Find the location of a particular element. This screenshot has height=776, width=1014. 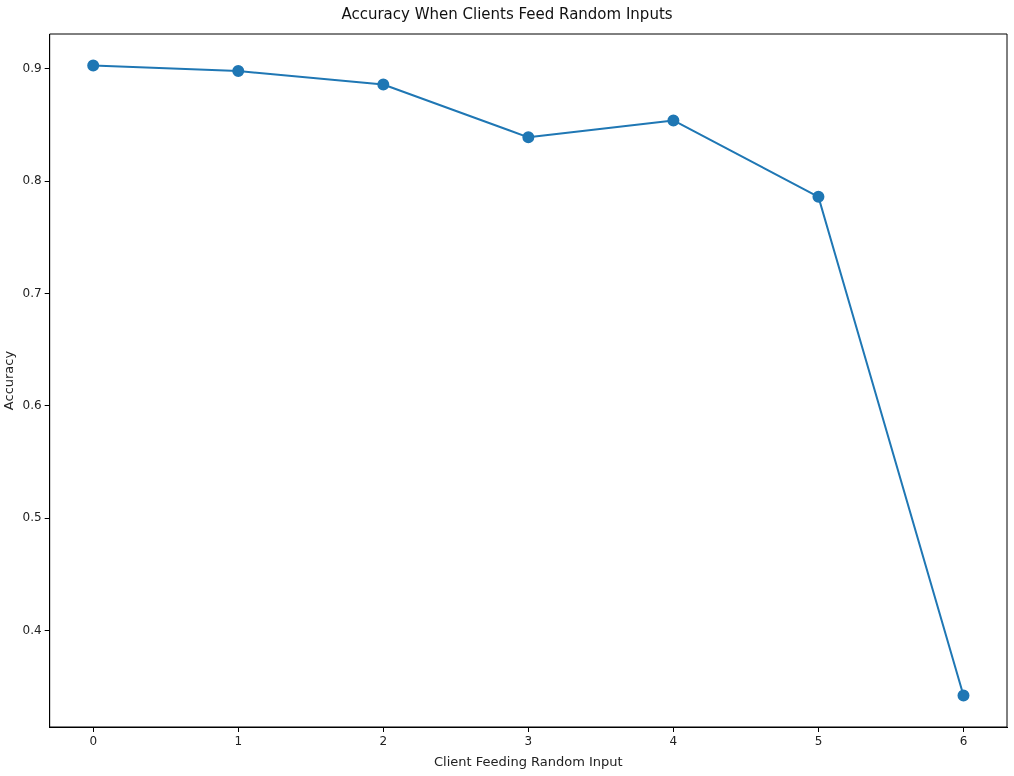

x-tick-label: 3 is located at coordinates (528, 741).